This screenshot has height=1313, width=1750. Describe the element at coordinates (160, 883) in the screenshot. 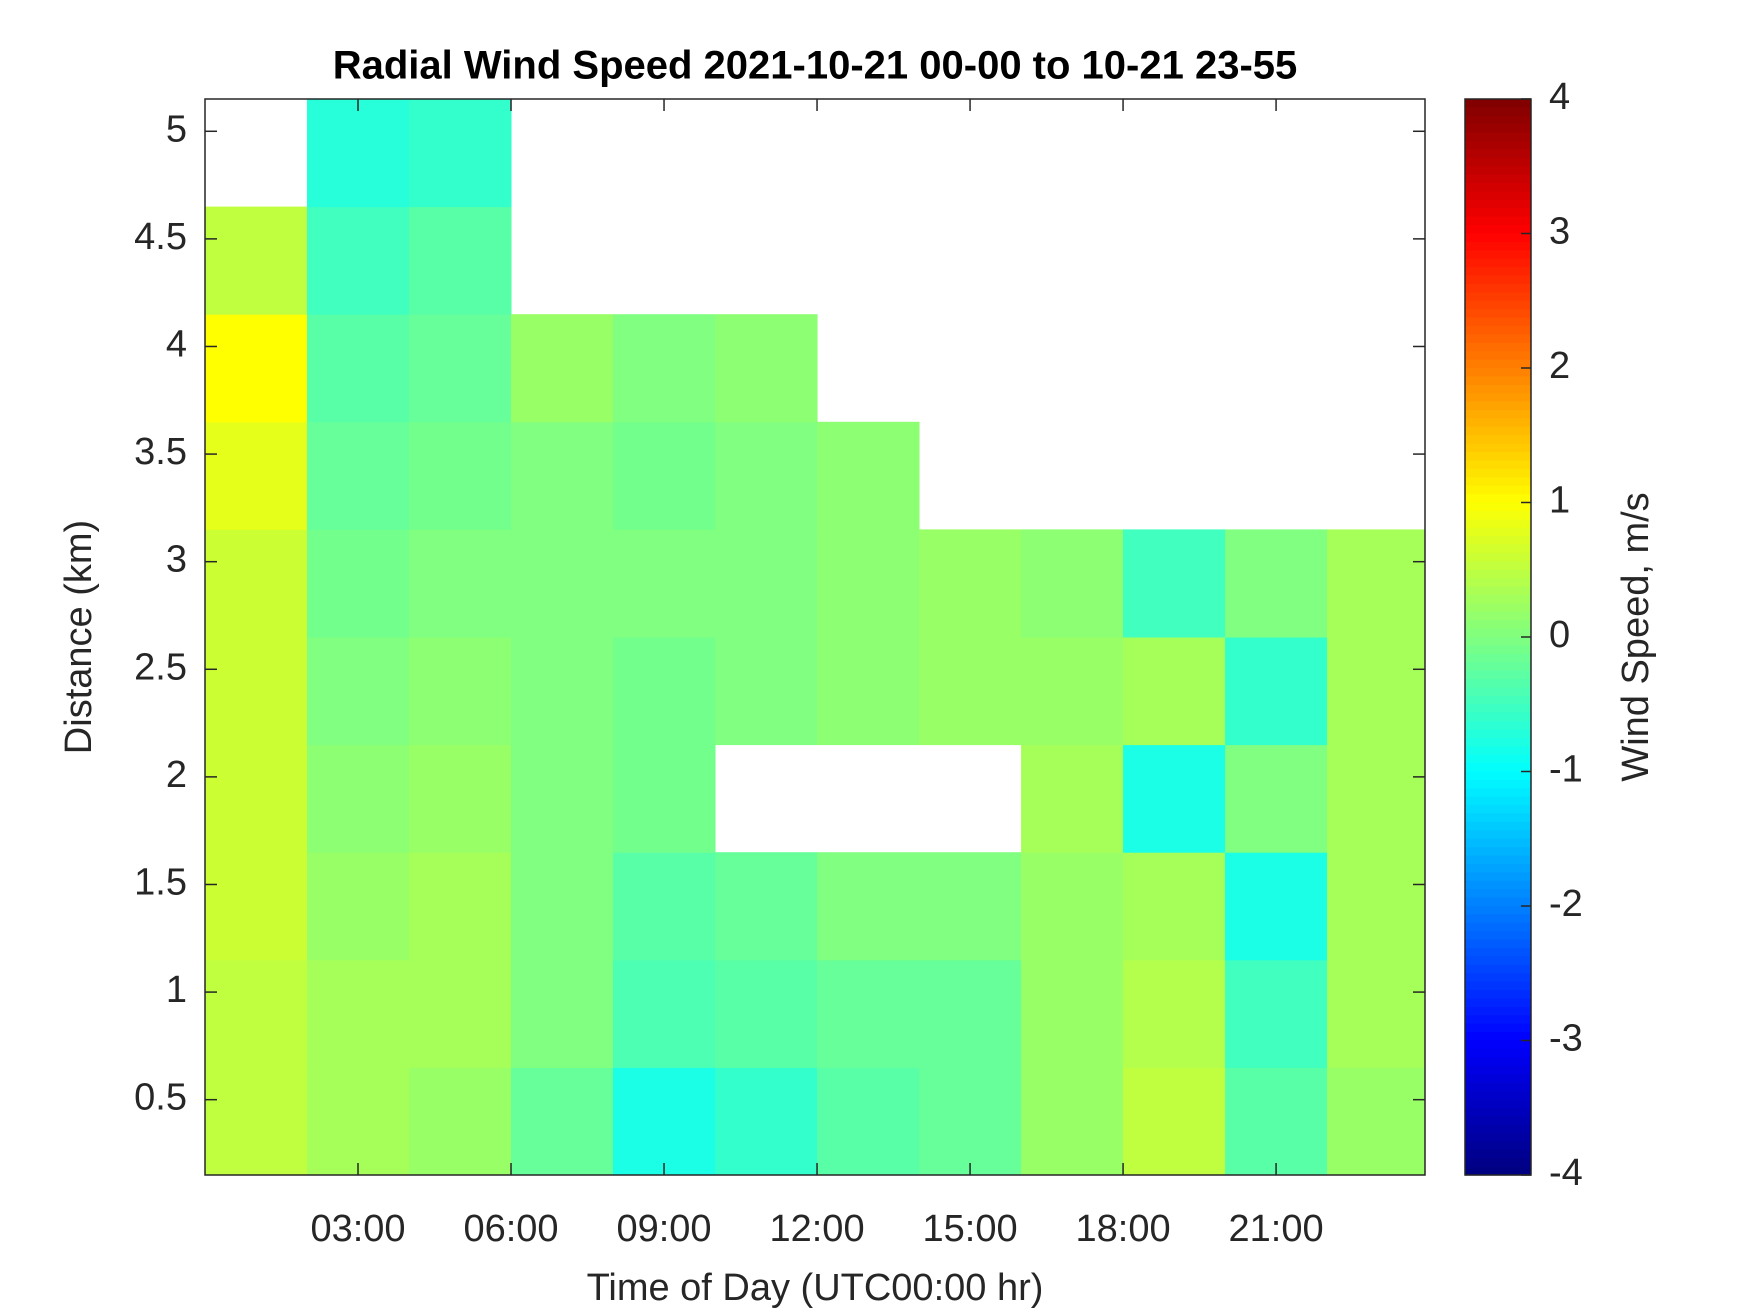

I see `y-tick-label: 1.5` at that location.